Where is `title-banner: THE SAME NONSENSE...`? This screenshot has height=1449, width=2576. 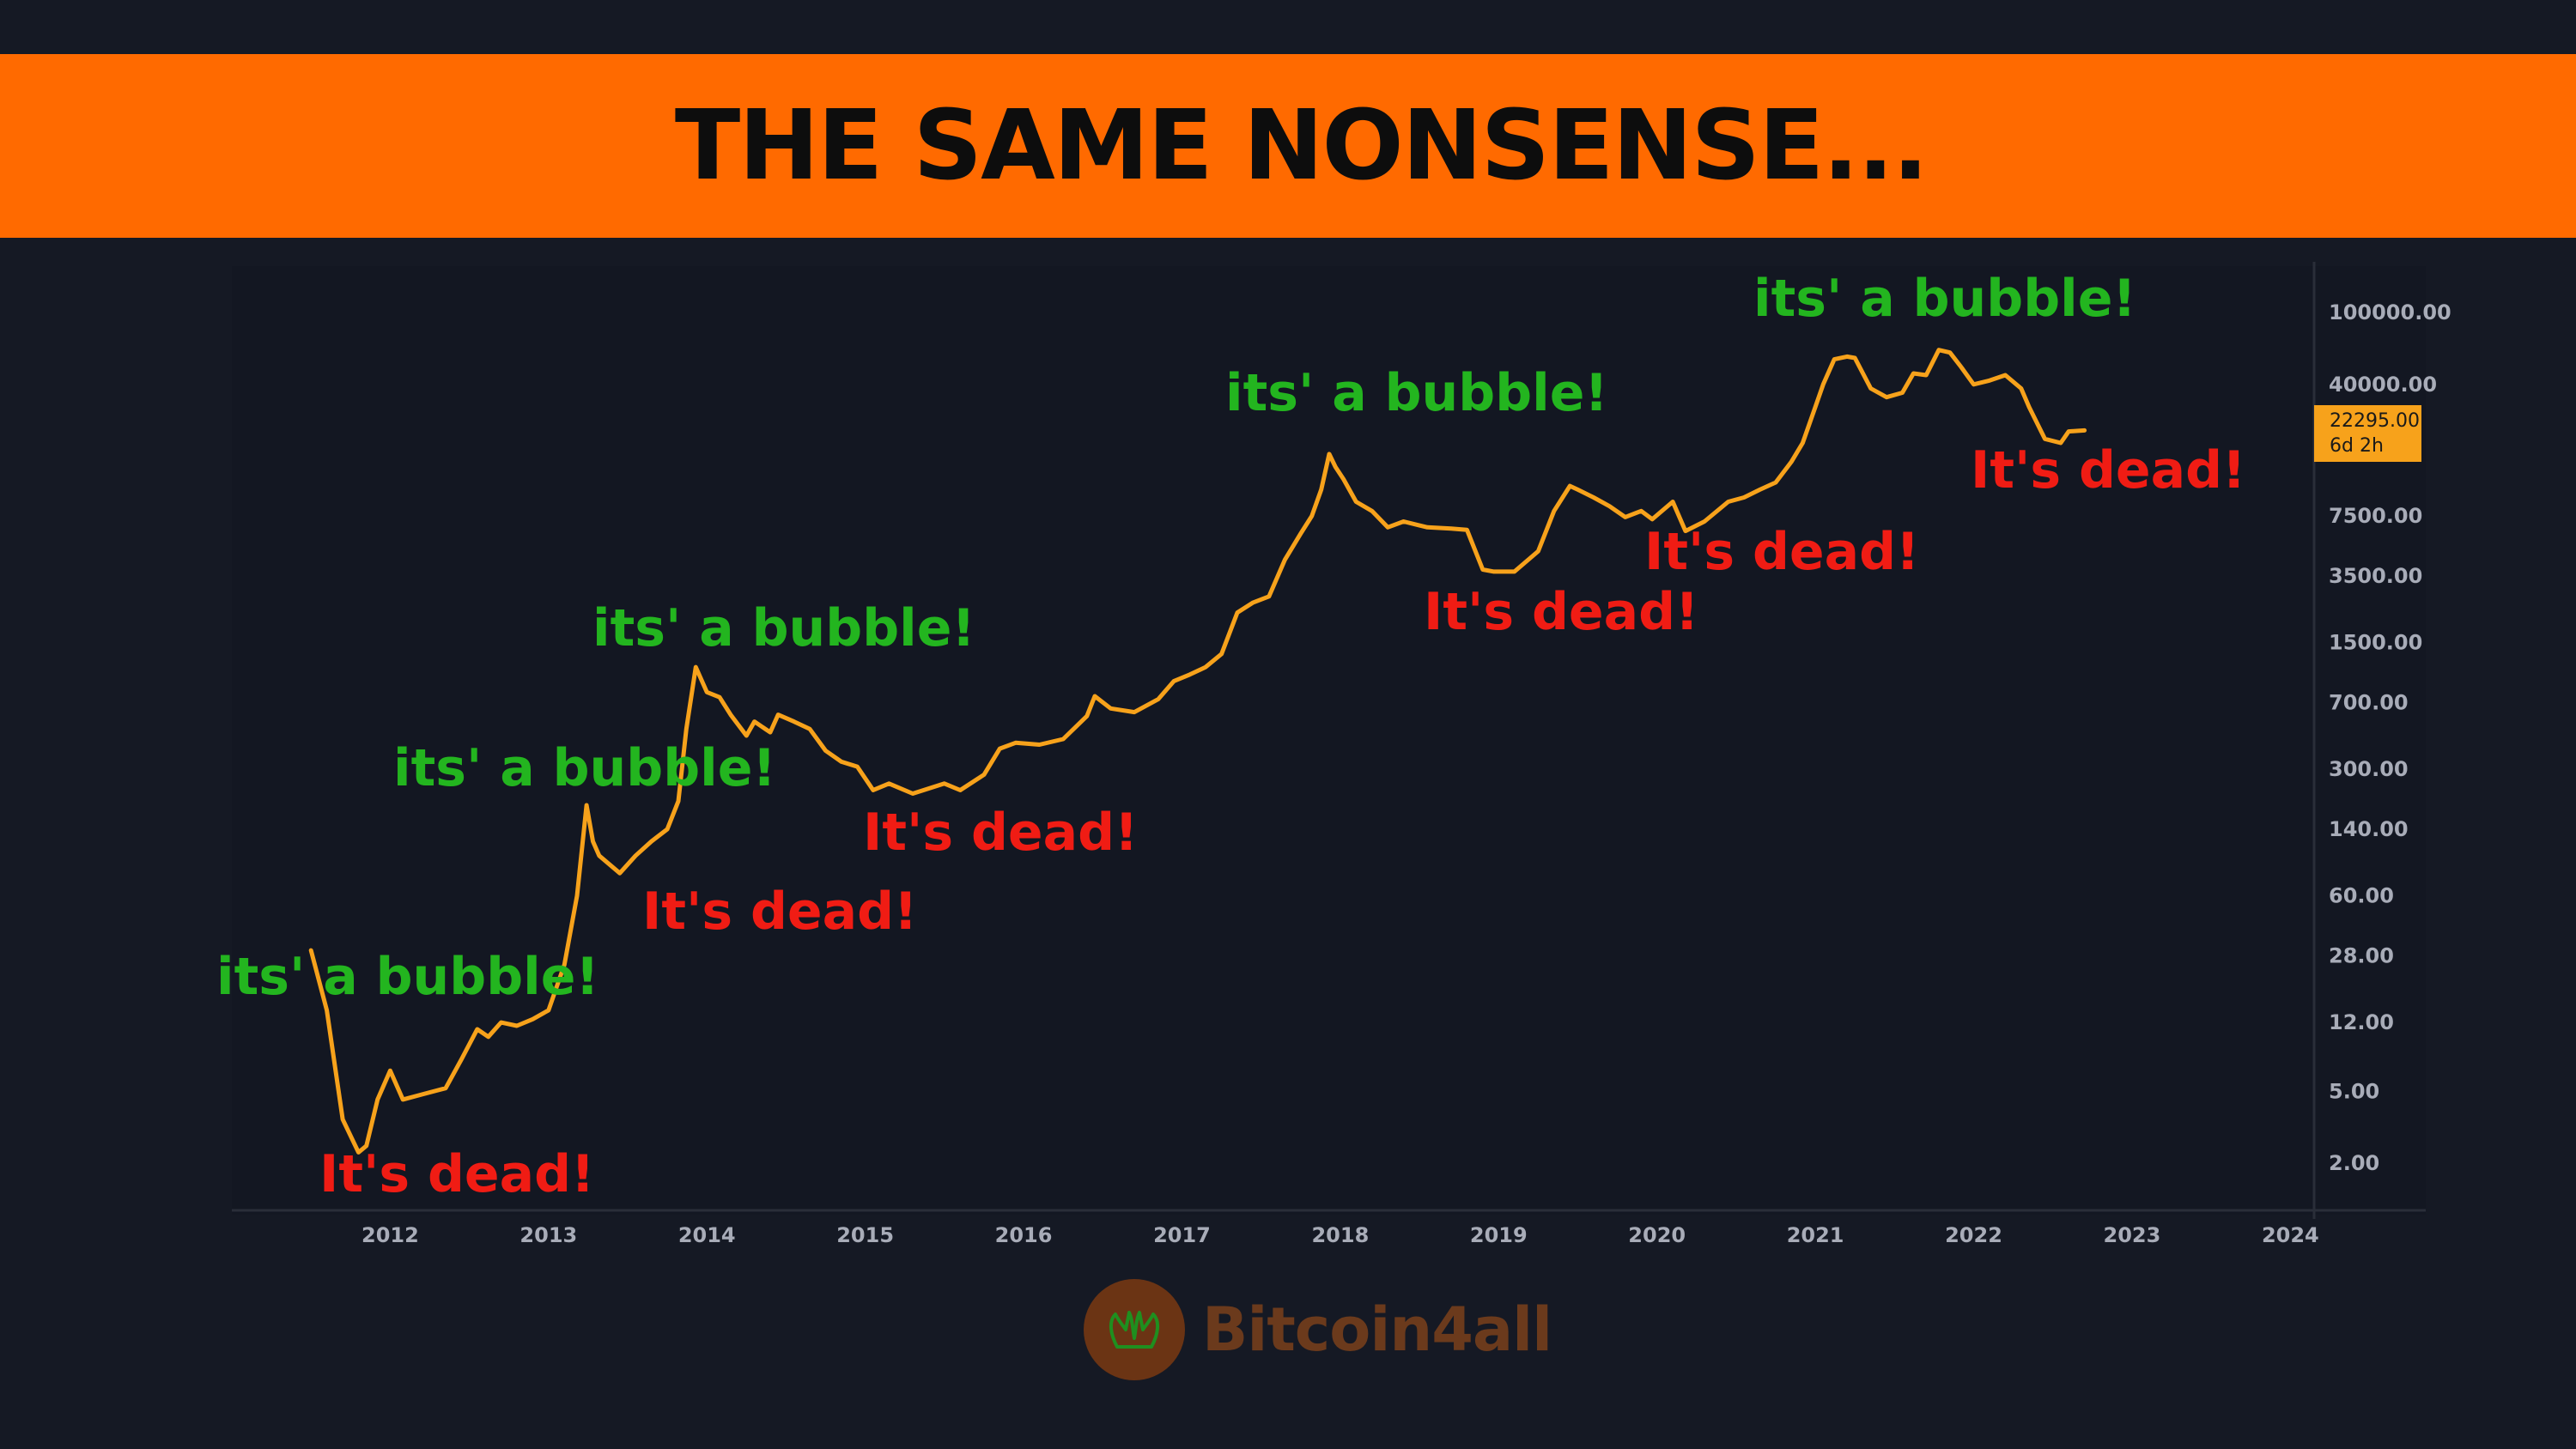 title-banner: THE SAME NONSENSE... is located at coordinates (1288, 146).